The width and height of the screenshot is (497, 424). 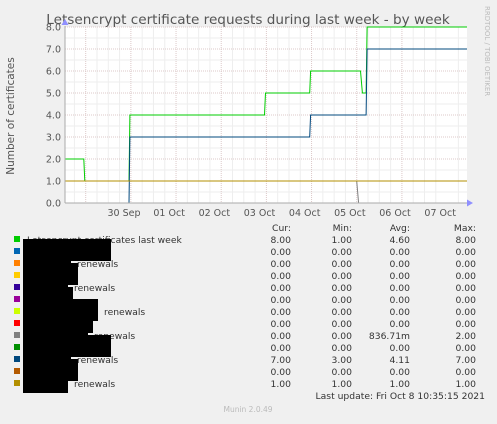 I want to click on legend-header-min: Min:, so click(x=342, y=228).